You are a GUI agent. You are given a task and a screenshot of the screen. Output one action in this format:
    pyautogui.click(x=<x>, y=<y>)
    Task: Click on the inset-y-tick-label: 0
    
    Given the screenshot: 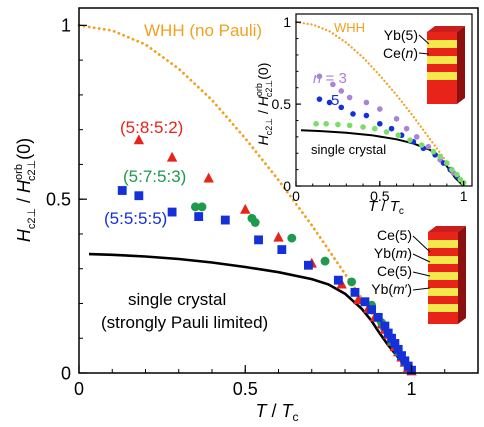 What is the action you would take?
    pyautogui.click(x=287, y=186)
    